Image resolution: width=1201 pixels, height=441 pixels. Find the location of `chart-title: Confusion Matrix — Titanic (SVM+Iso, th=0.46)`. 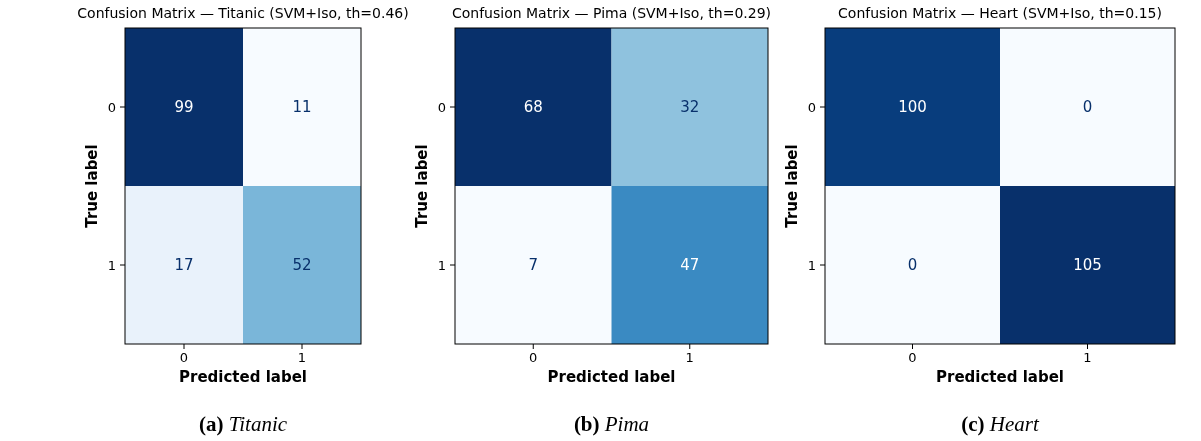

chart-title: Confusion Matrix — Titanic (SVM+Iso, th=0.46) is located at coordinates (243, 13).